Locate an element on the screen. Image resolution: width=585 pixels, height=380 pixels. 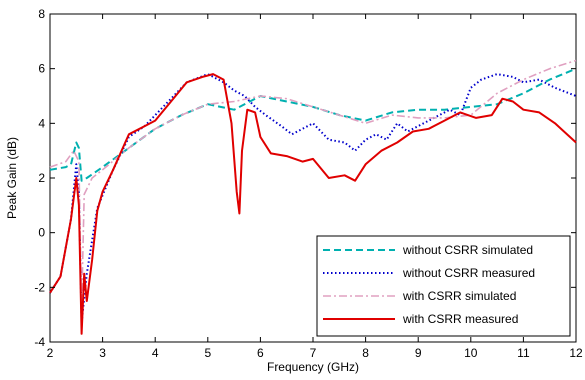
x-axis-label: Frequency (GHz) is located at coordinates (313, 367).